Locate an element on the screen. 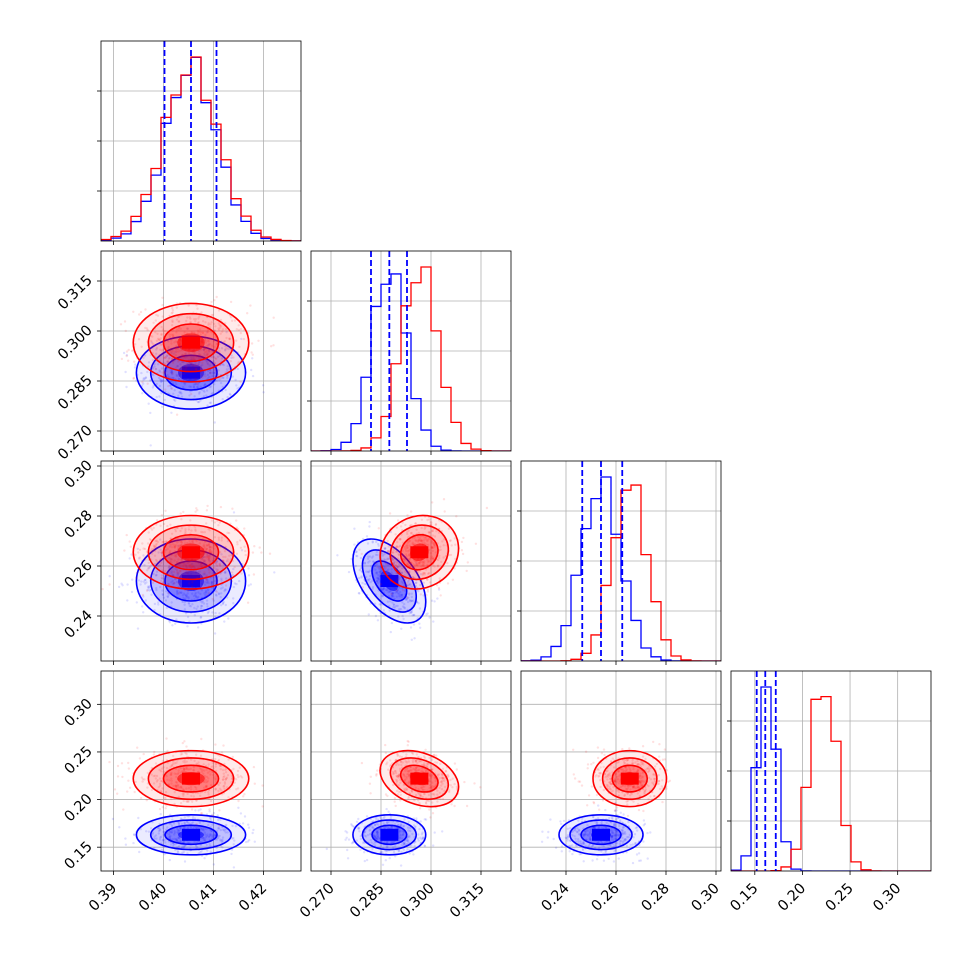  y-tick-label: 0.24 is located at coordinates (79, 625).